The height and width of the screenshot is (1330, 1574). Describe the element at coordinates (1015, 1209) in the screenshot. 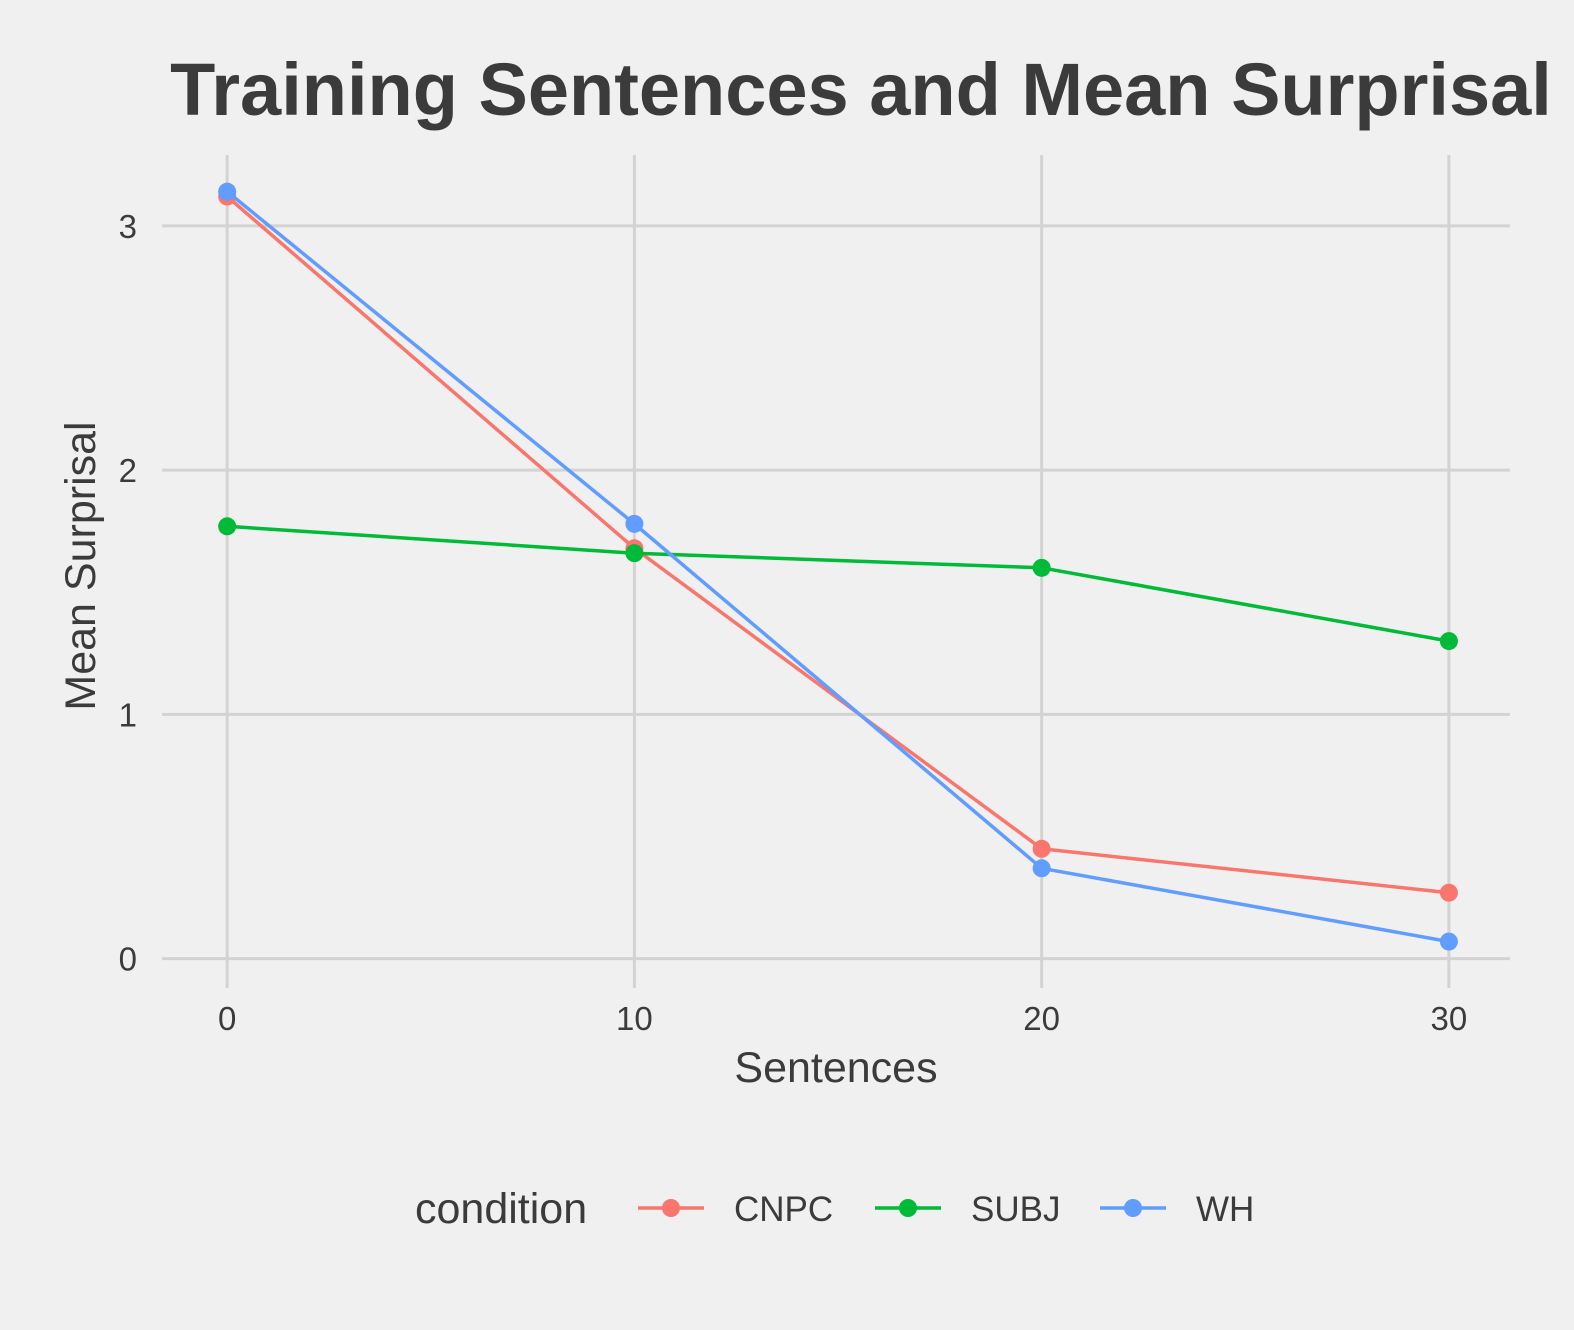

I see `legend-label: SUBJ` at that location.